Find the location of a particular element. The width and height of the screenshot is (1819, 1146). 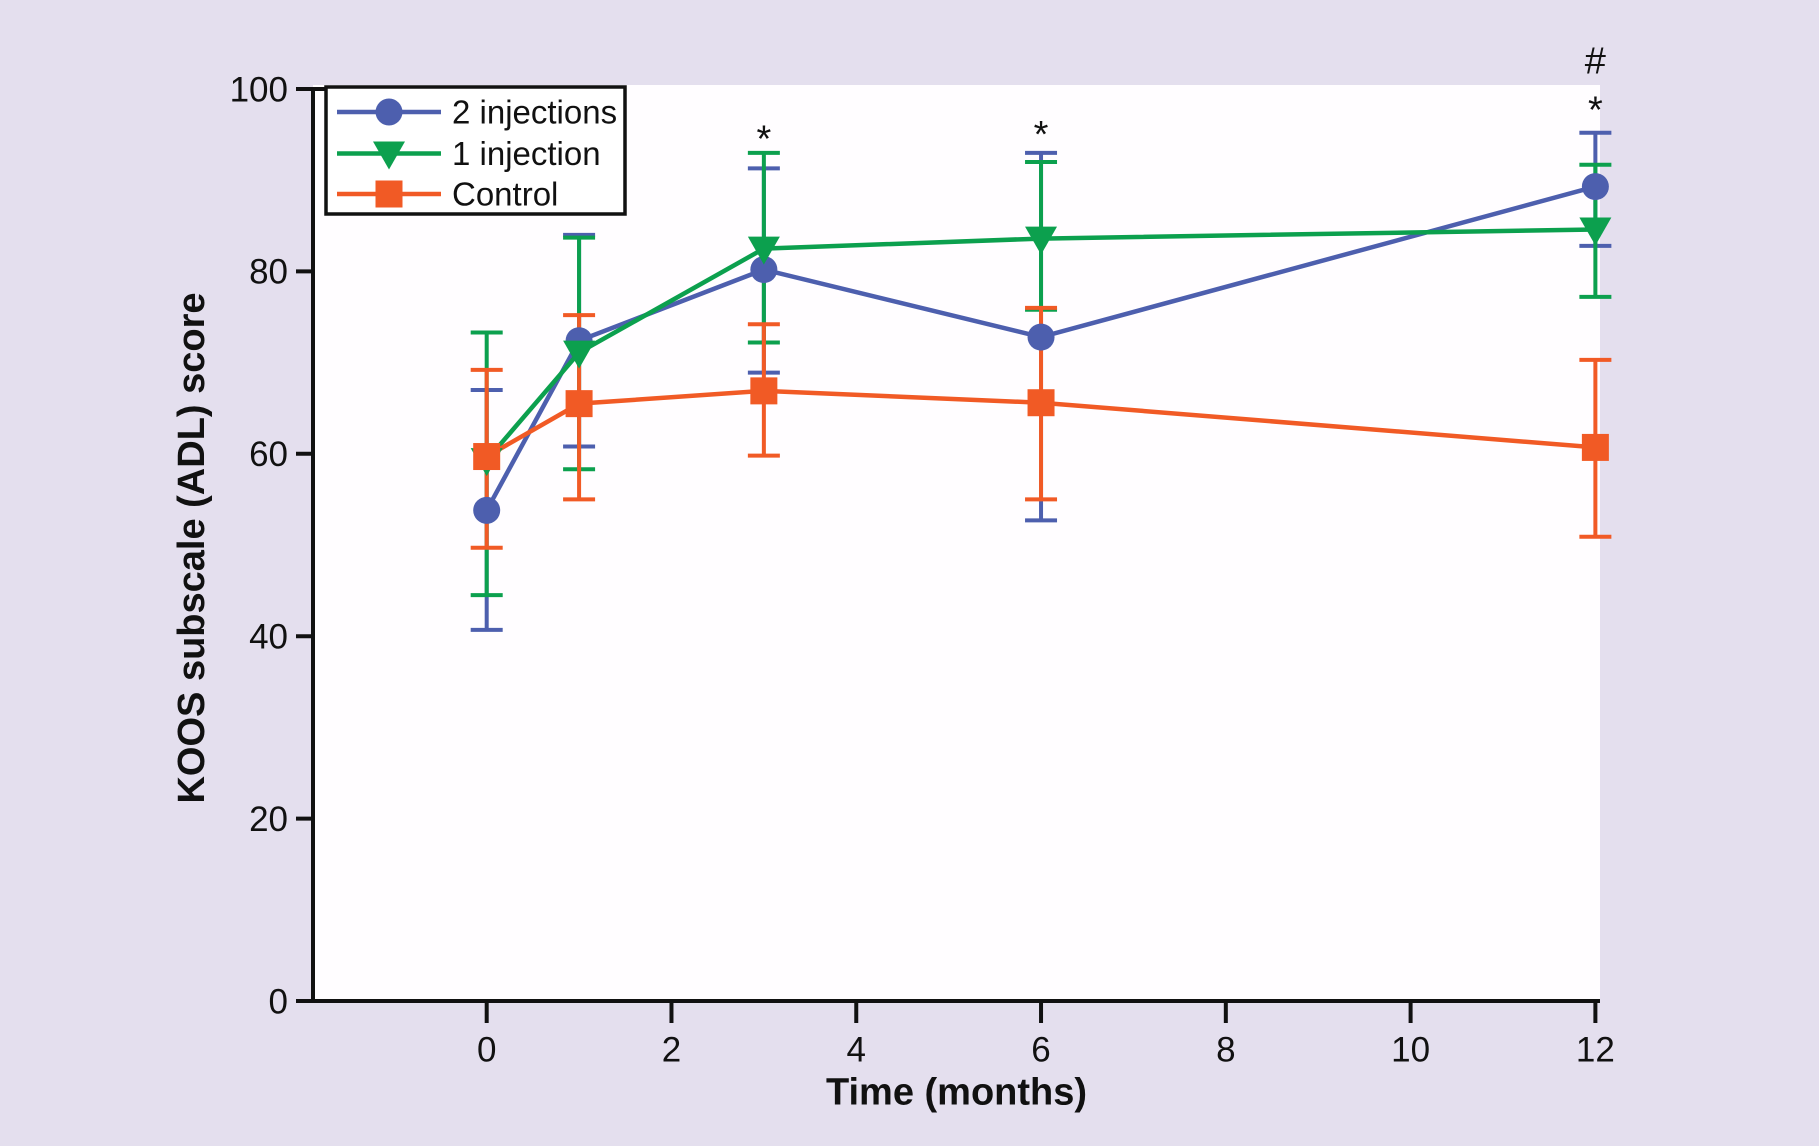

y-tick-label: 80 is located at coordinates (268, 272).